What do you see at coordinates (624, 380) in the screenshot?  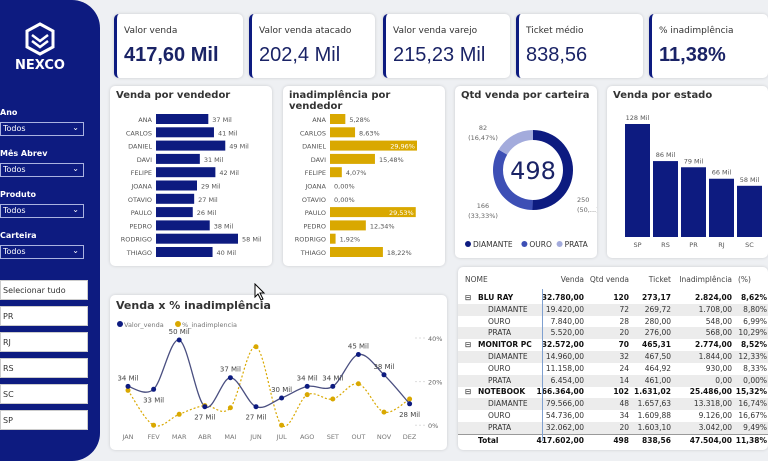 I see `table-cell: 14` at bounding box center [624, 380].